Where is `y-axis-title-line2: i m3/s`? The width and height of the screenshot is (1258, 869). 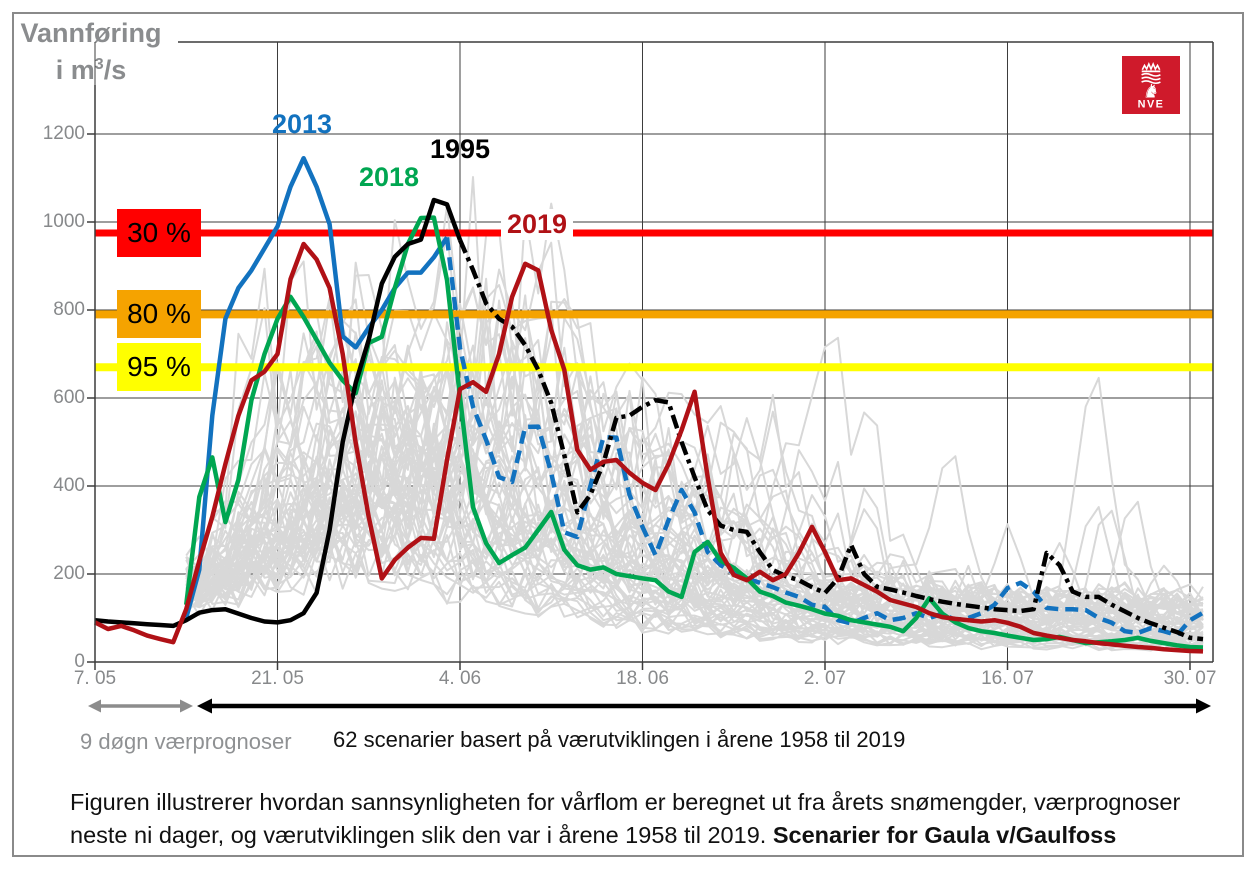 y-axis-title-line2: i m3/s is located at coordinates (91, 70).